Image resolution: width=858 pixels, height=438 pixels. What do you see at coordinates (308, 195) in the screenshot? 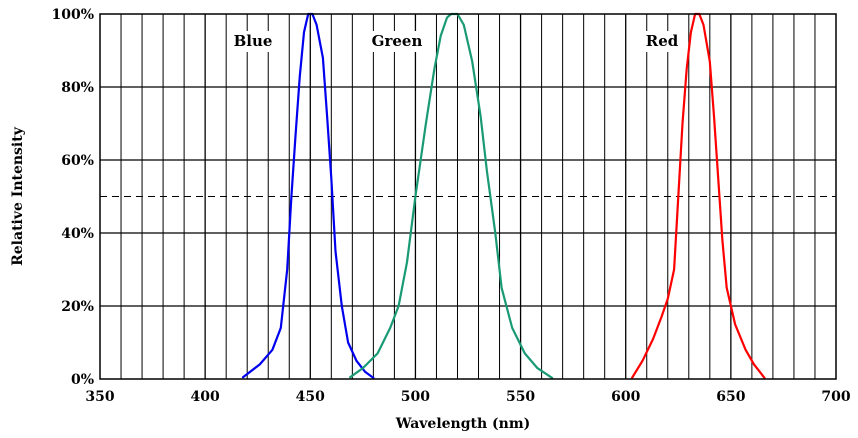
I see `series-line-blue` at bounding box center [308, 195].